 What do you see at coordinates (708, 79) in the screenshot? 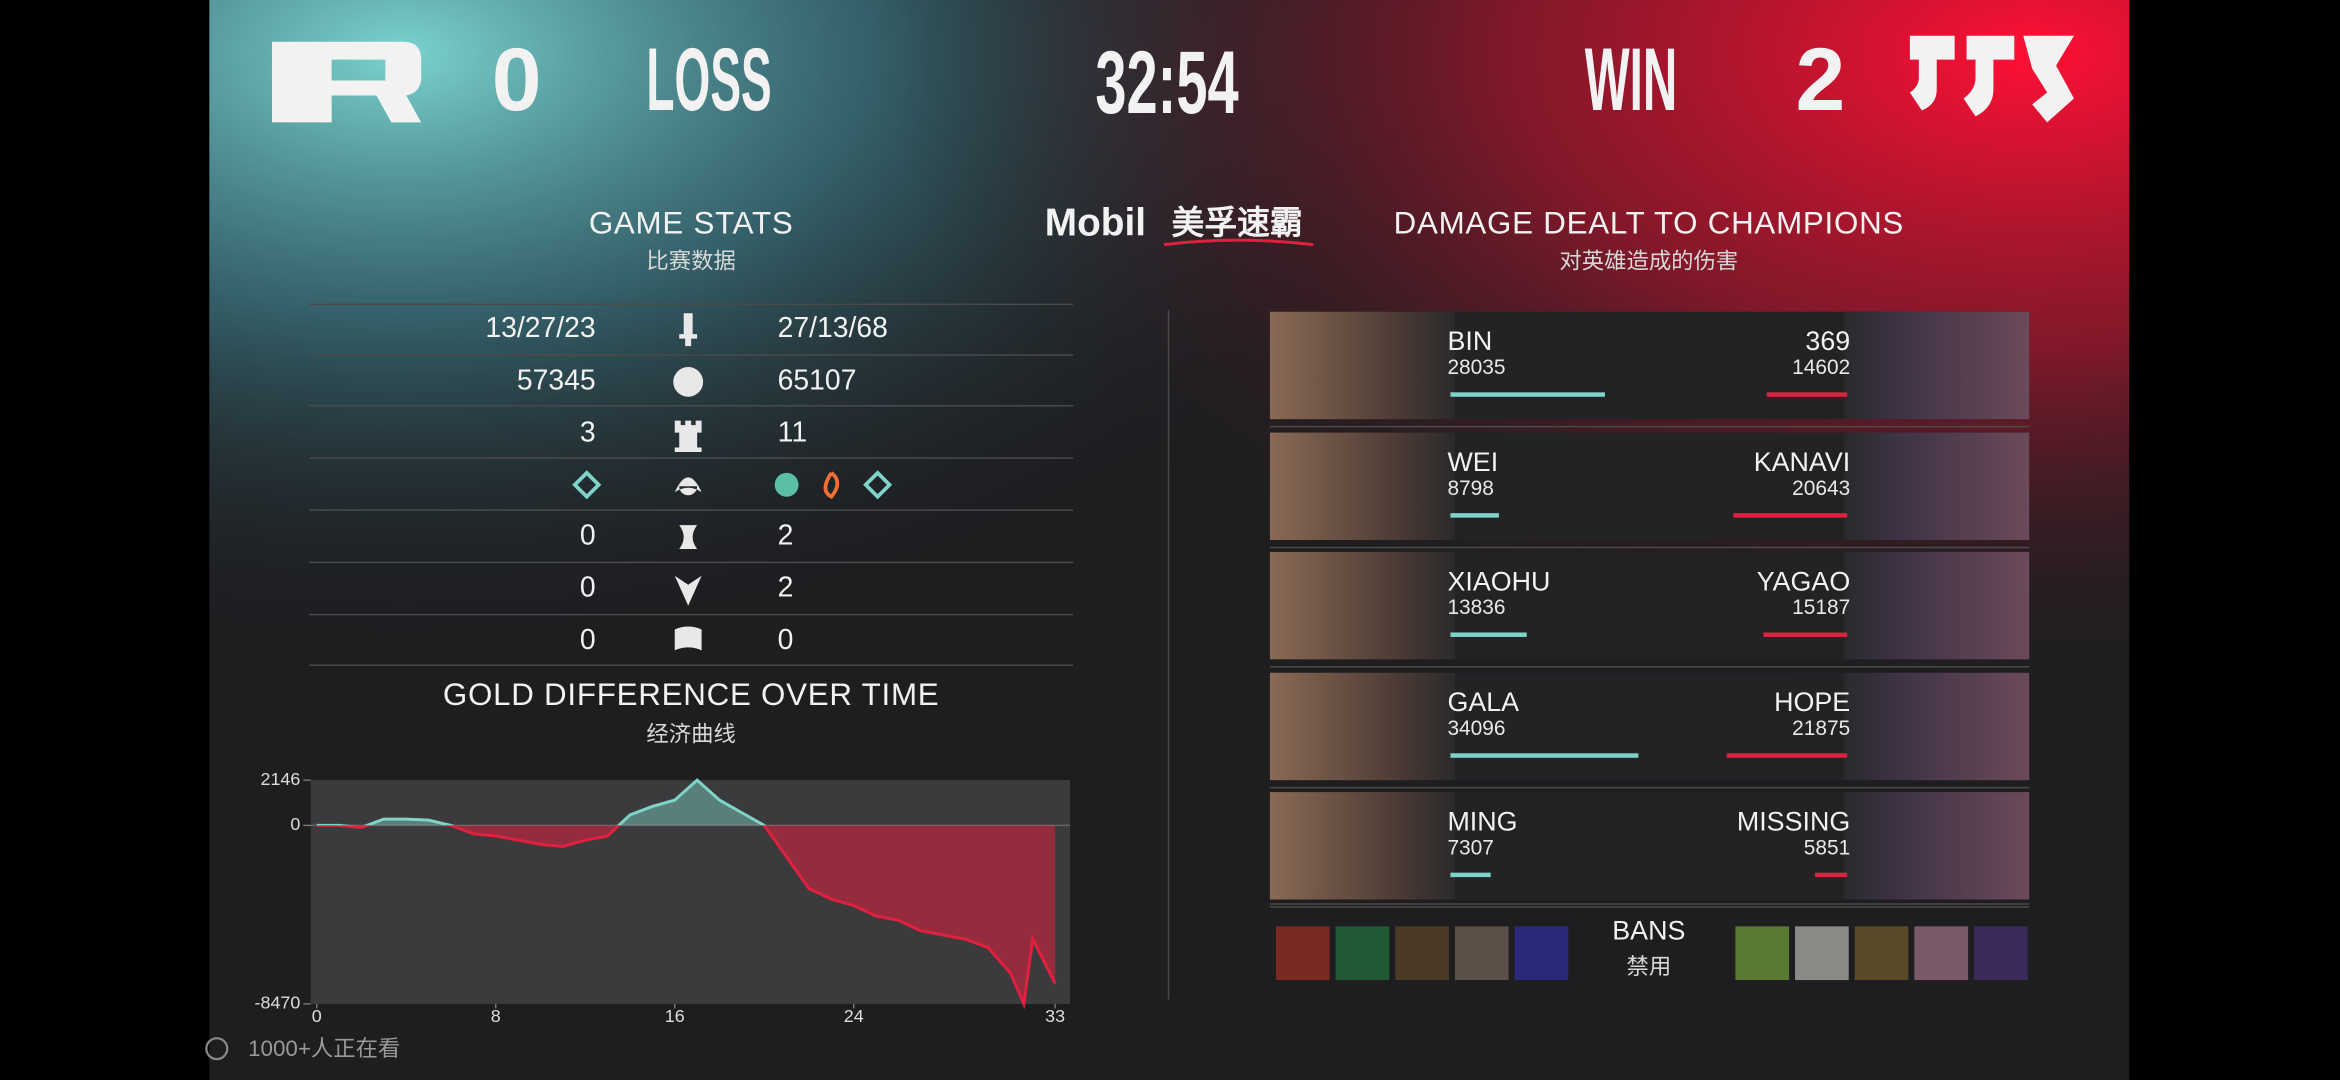
I see `left-result: LOSS` at bounding box center [708, 79].